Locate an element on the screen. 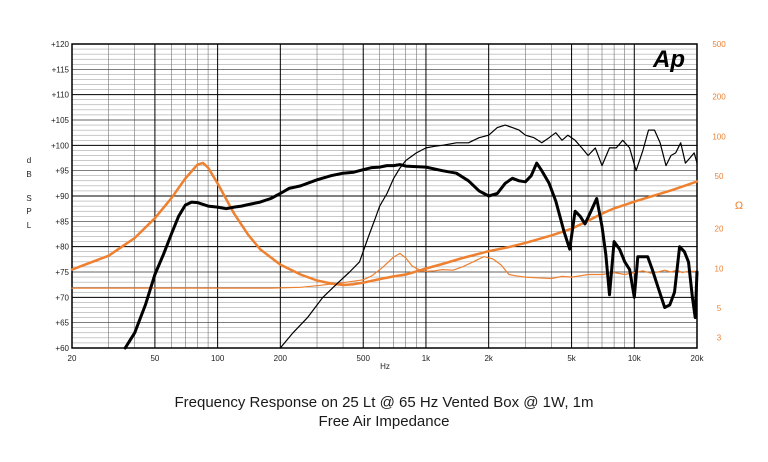 The width and height of the screenshot is (768, 462). x-tick-label: 50 is located at coordinates (154, 358).